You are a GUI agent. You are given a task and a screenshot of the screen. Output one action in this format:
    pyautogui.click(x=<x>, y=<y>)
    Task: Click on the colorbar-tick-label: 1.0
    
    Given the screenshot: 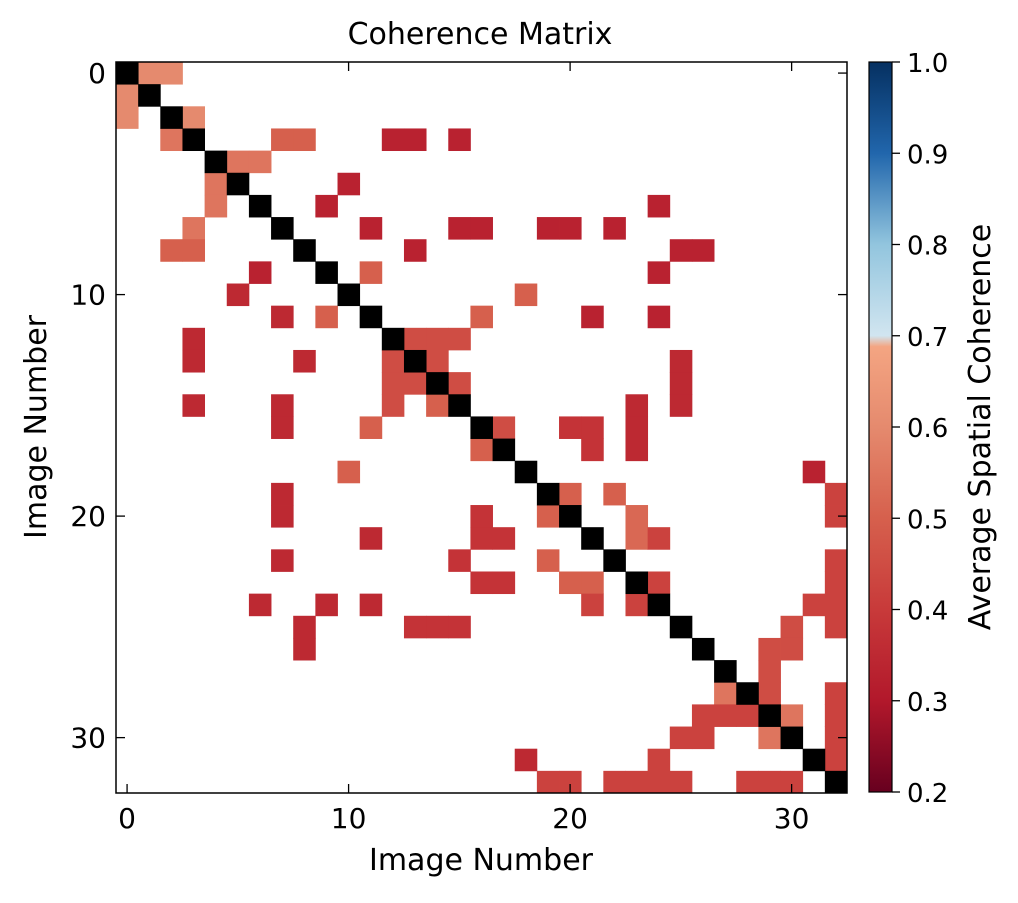 What is the action you would take?
    pyautogui.click(x=927, y=64)
    